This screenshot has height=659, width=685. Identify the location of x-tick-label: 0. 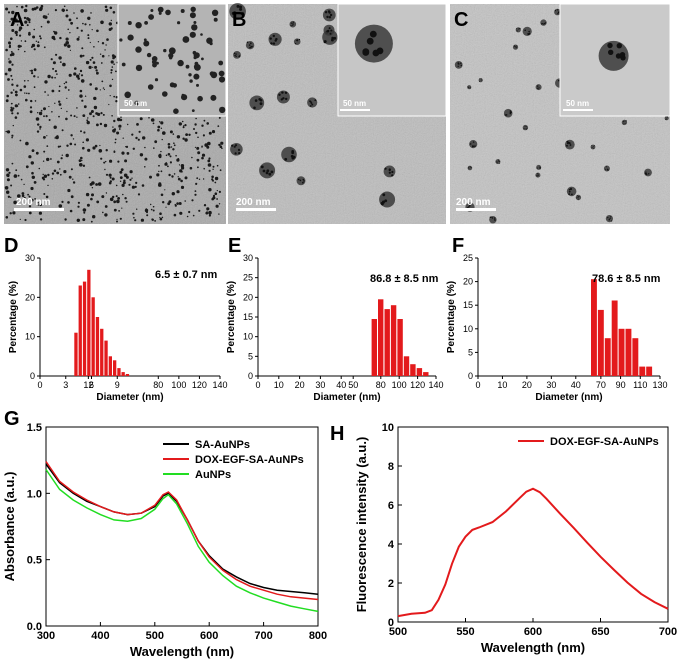
(477, 385).